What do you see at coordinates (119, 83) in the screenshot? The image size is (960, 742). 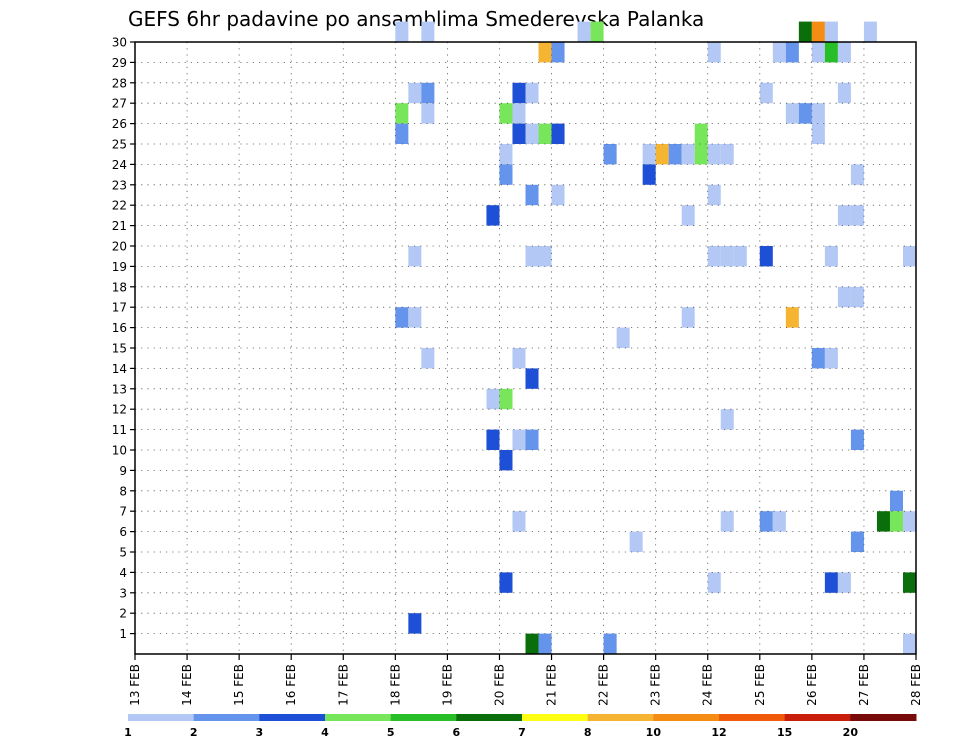 I see `y-tick-label: 28` at bounding box center [119, 83].